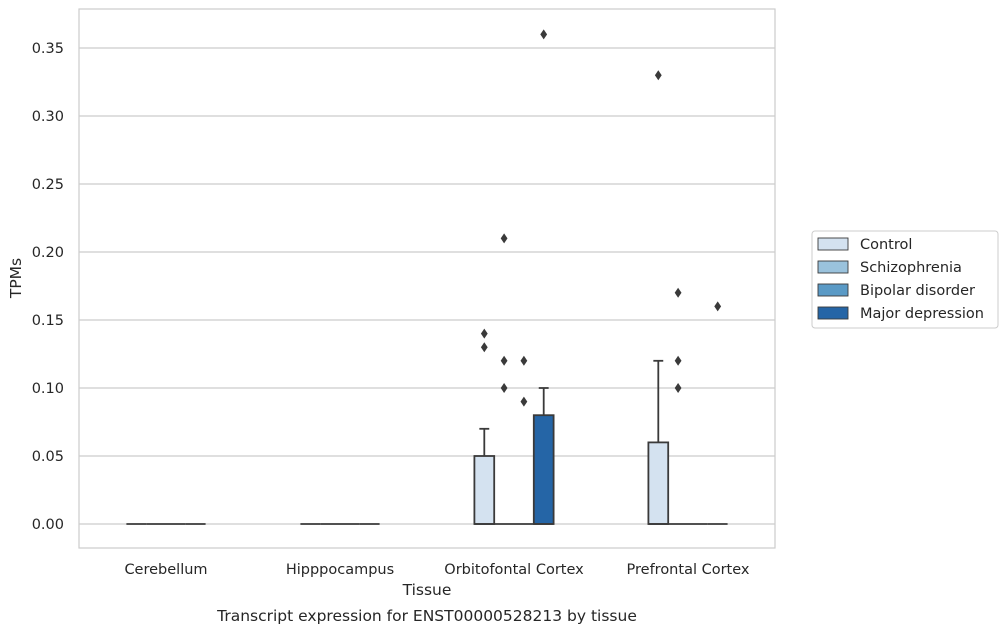  I want to click on y-tick-label: 0.30, so click(48, 117).